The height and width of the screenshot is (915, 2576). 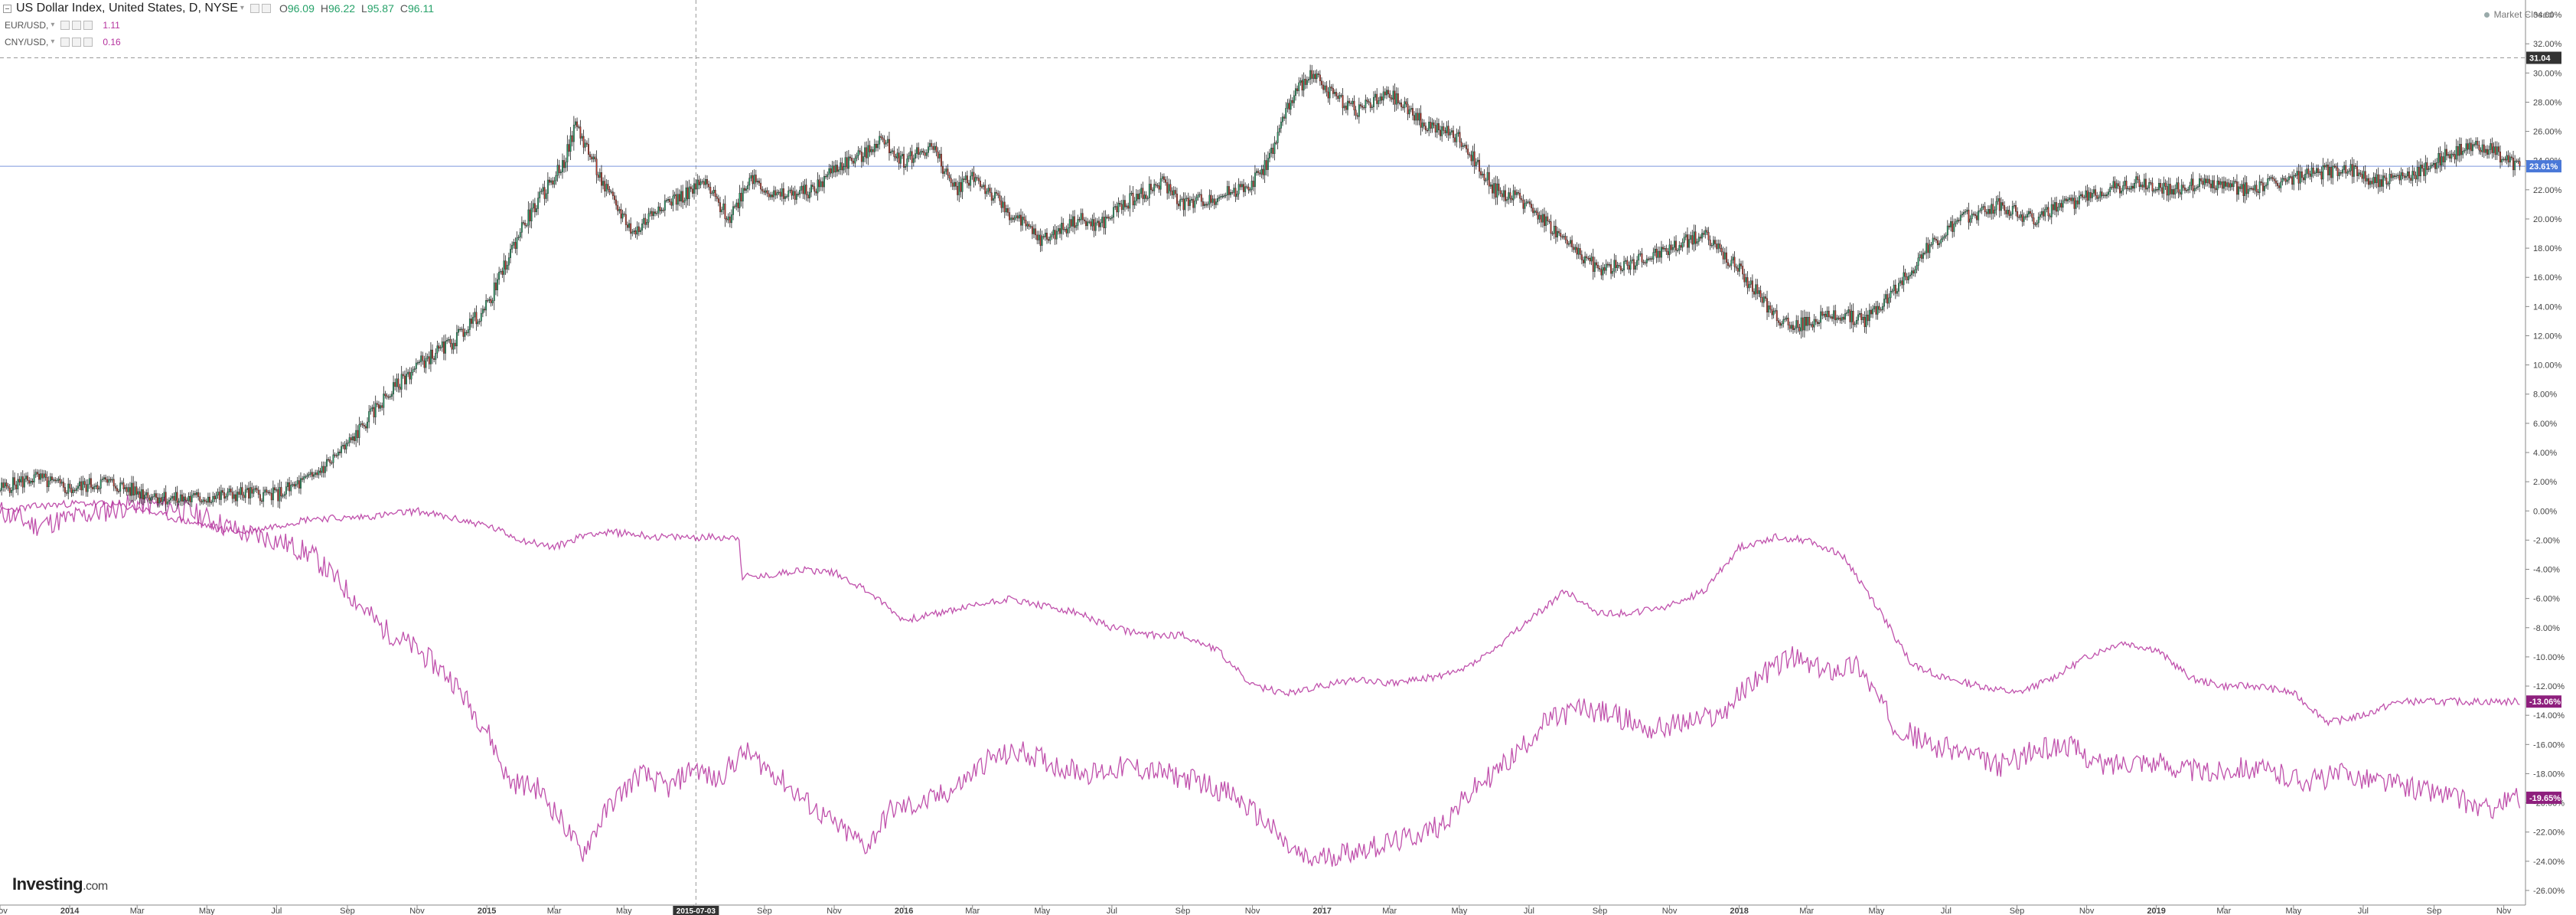 I want to click on y-tick-label: -6.00%, so click(x=2546, y=599).